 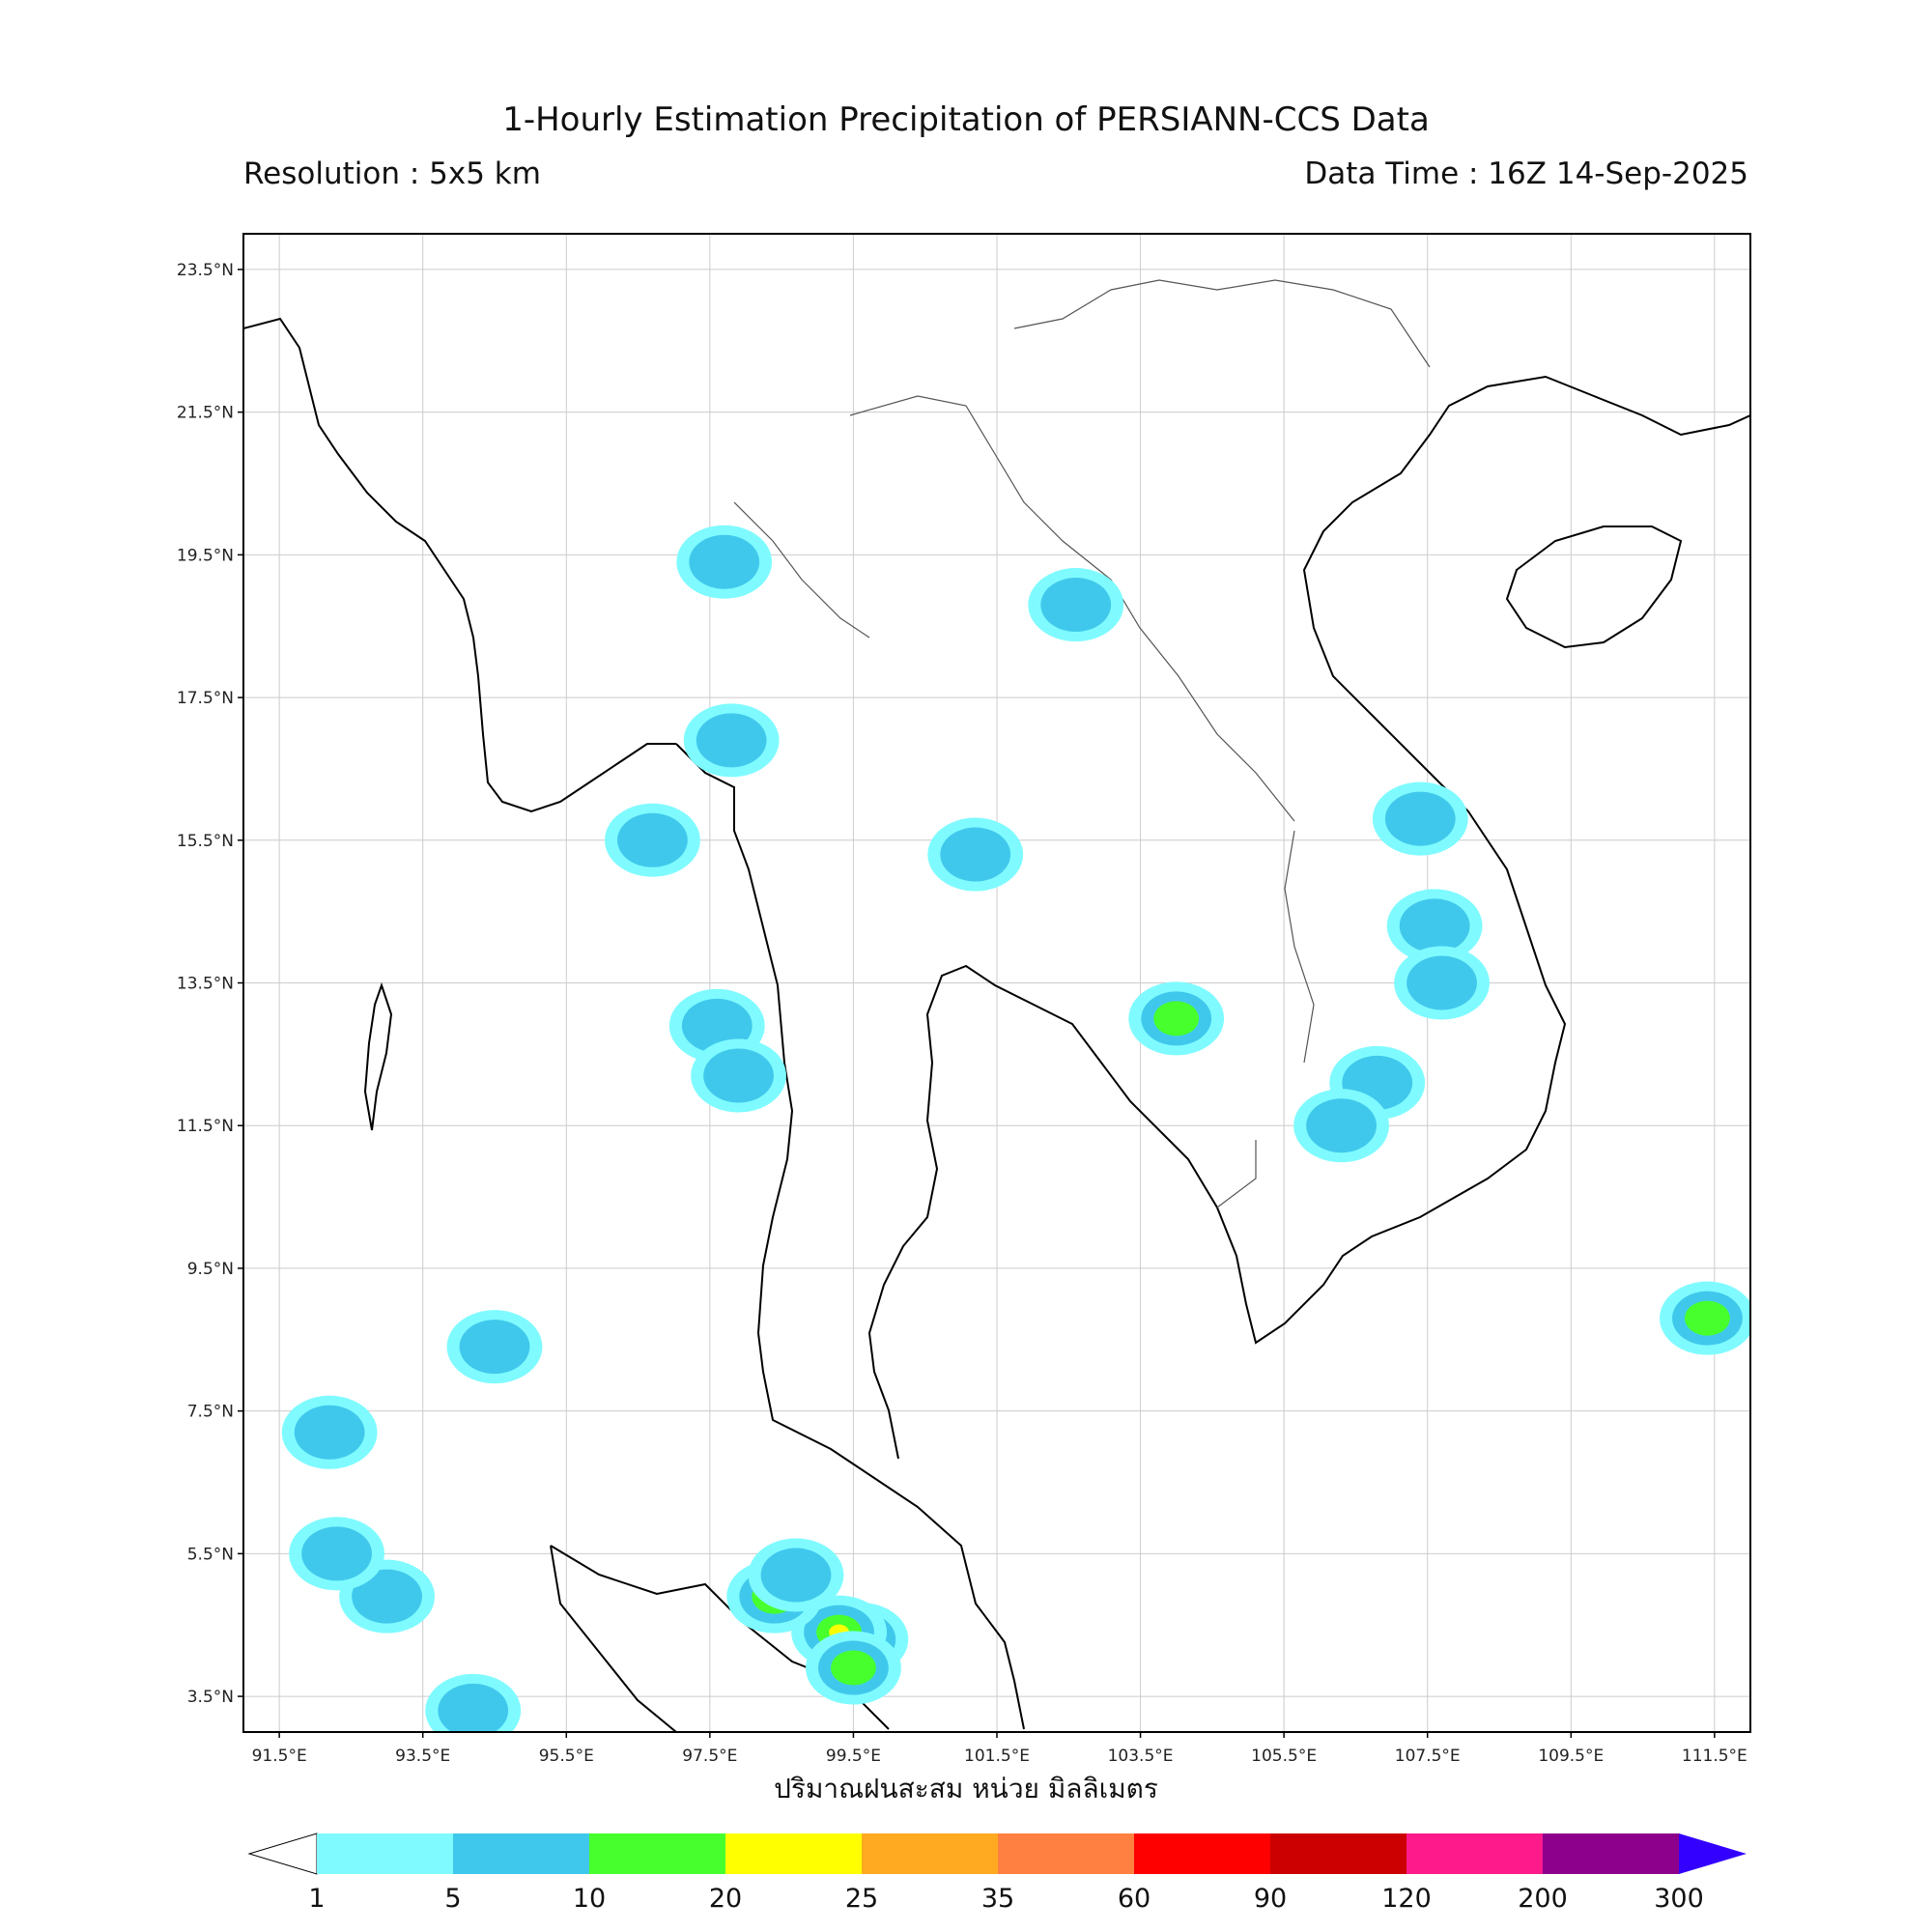 What do you see at coordinates (1594, 587) in the screenshot?
I see `hainan-coastline` at bounding box center [1594, 587].